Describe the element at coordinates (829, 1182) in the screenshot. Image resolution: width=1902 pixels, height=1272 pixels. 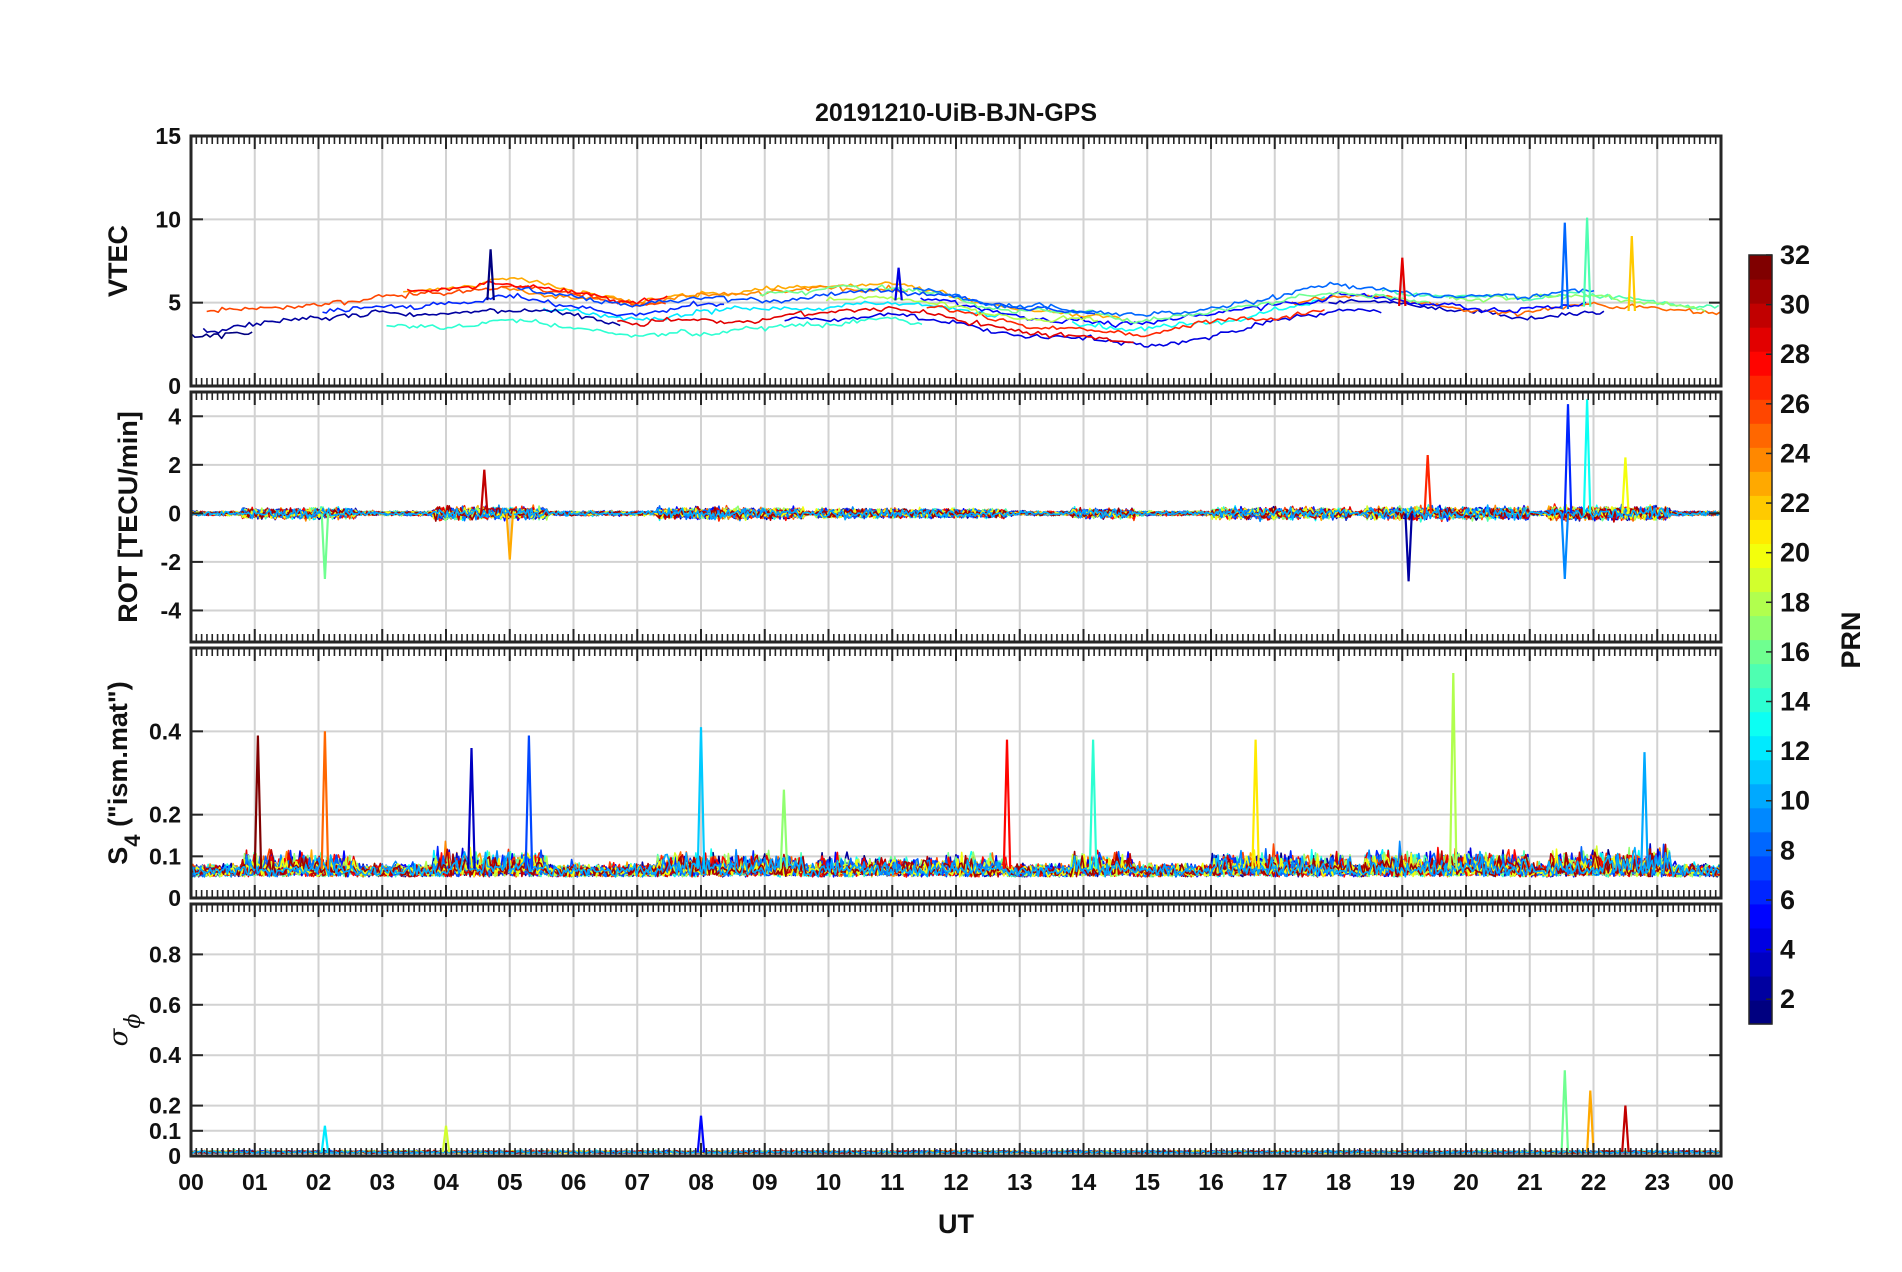
I see `x-tick-label: 10` at that location.